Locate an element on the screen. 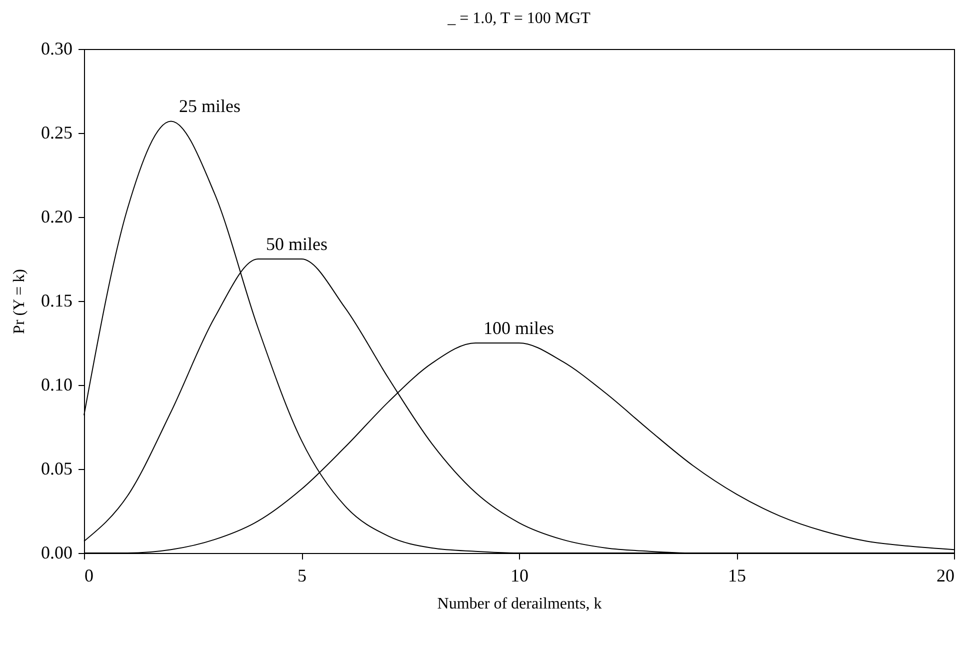 This screenshot has height=652, width=977. x-tick-label: 15 is located at coordinates (737, 576).